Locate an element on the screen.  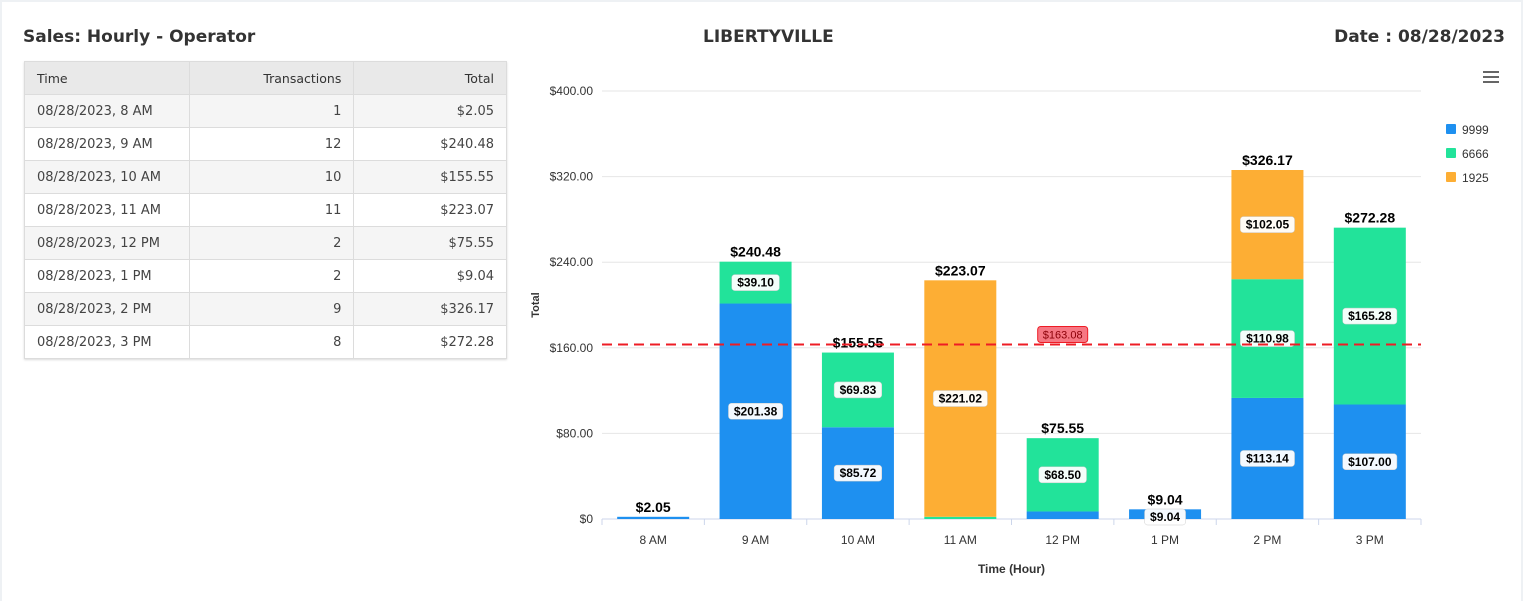
table-row: 08/28/2023, 3 PM 8 $272.28 is located at coordinates (265, 342).